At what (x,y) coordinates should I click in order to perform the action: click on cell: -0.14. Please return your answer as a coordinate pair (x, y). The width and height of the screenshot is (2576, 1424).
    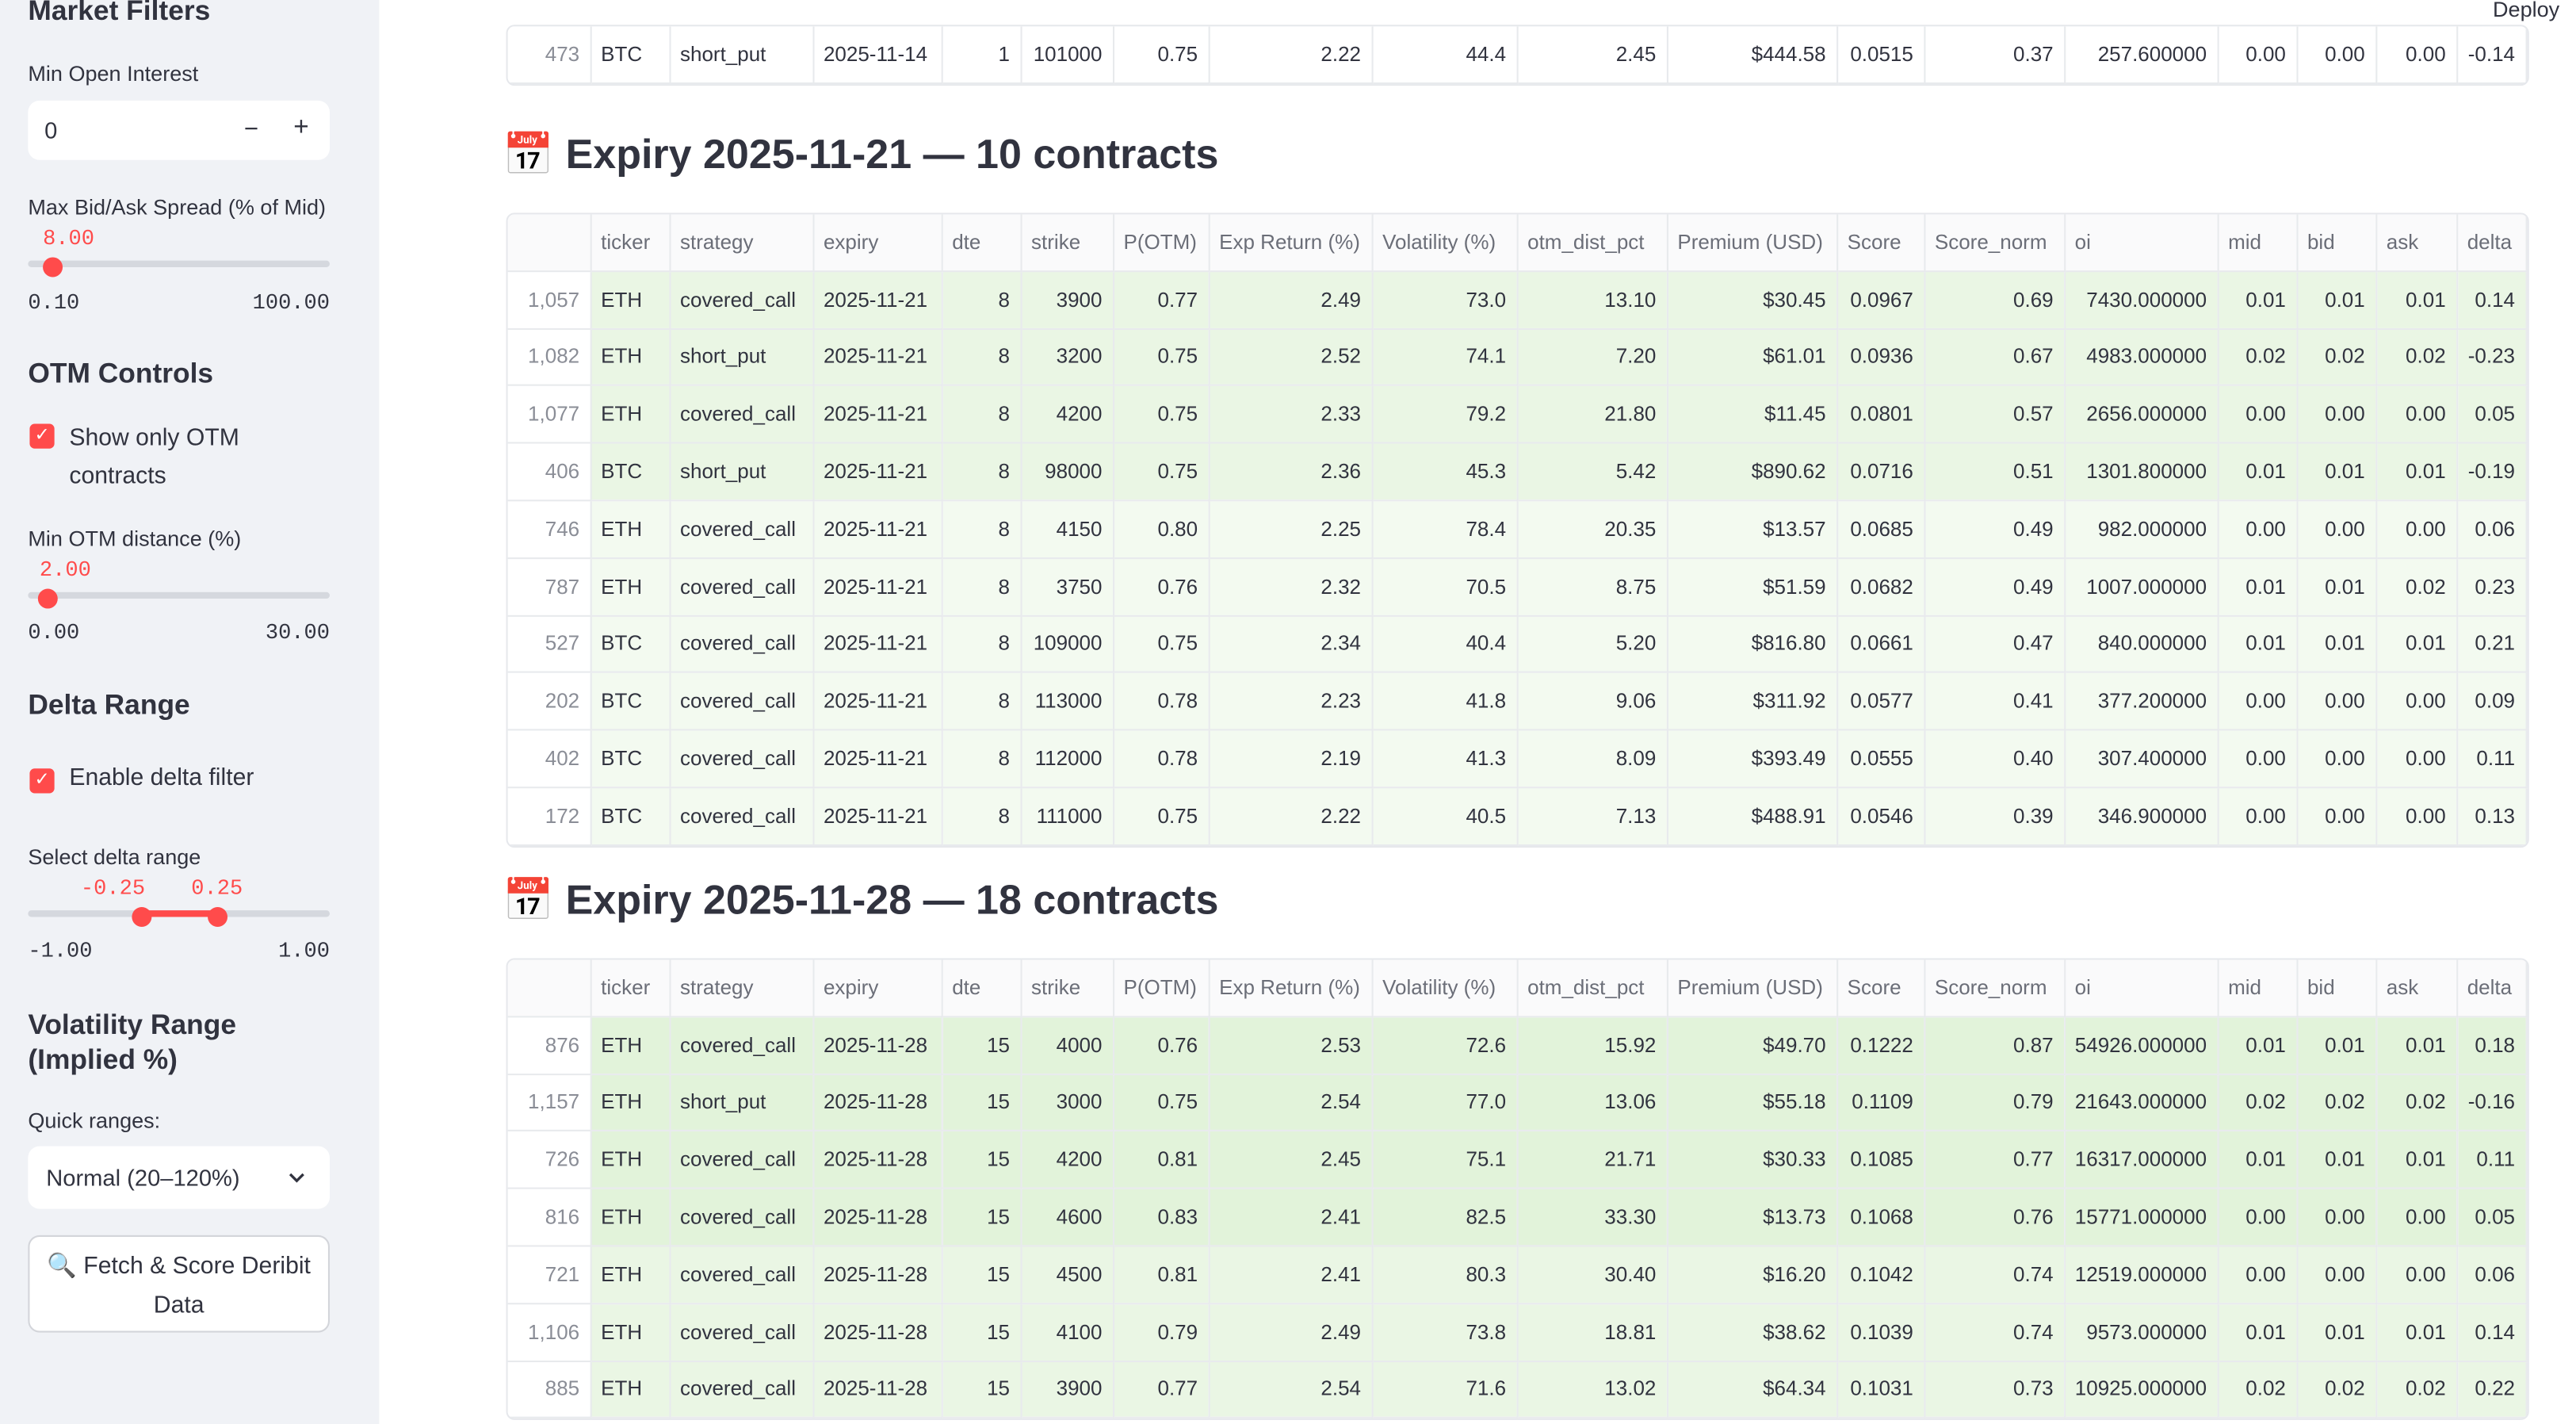
    Looking at the image, I should click on (2491, 55).